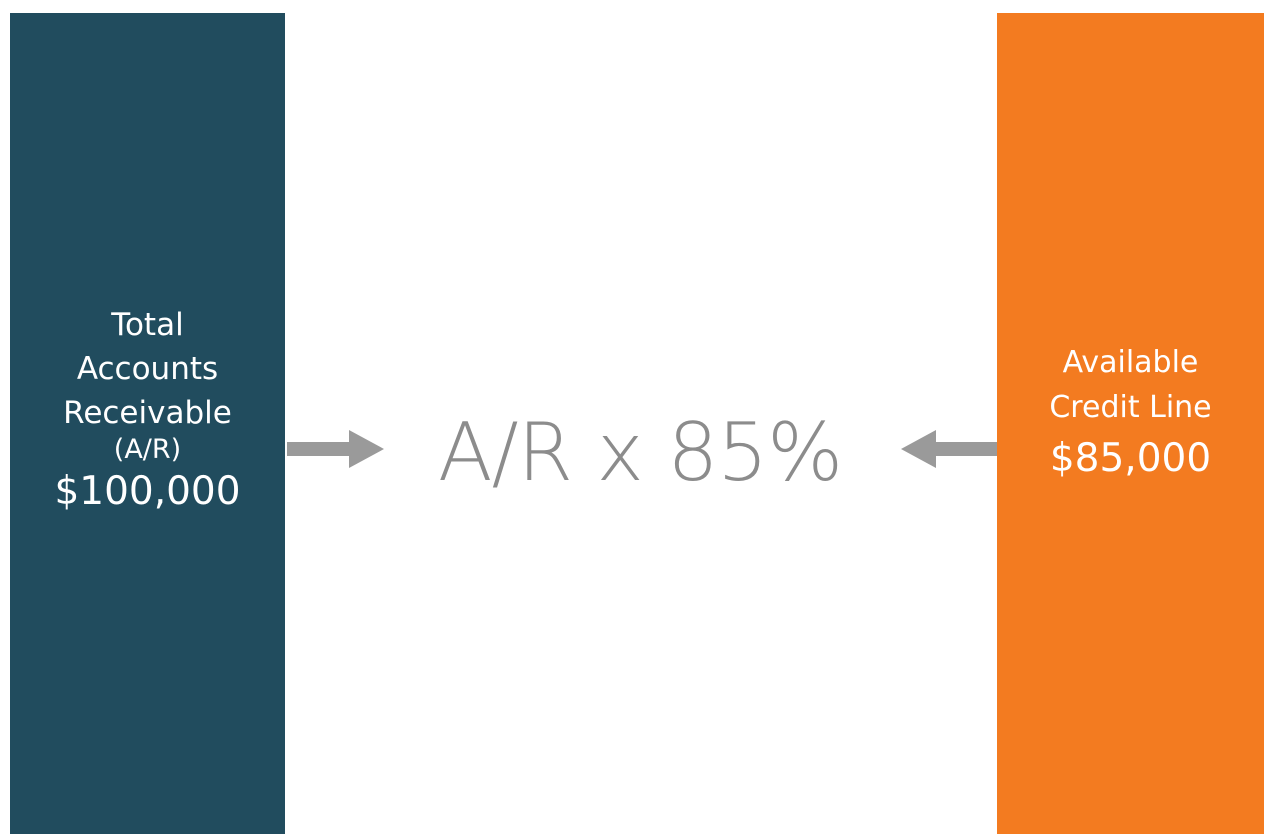 Image resolution: width=1264 pixels, height=834 pixels. I want to click on arrow-left-head, so click(918, 449).